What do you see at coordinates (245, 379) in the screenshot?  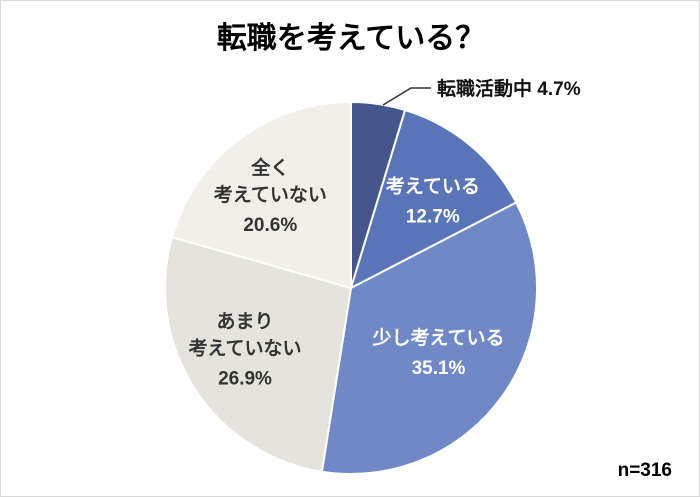 I see `slice-percent-4: 26.9%` at bounding box center [245, 379].